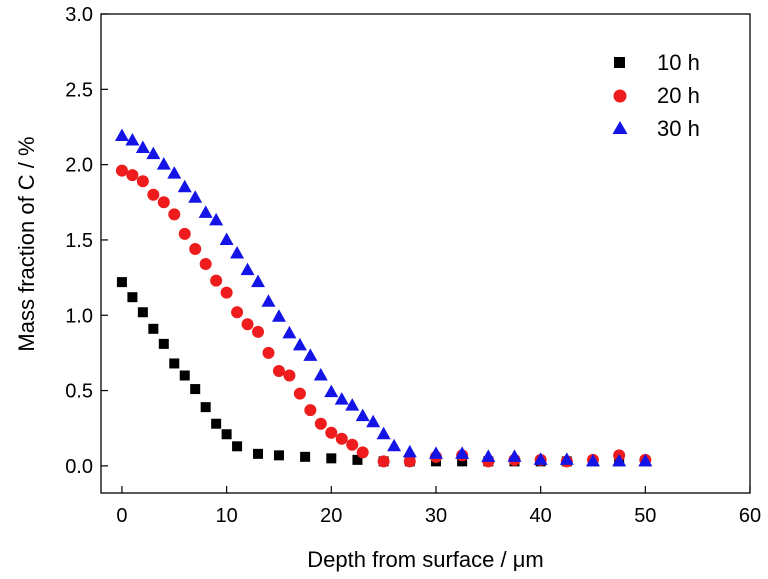 The width and height of the screenshot is (768, 579). I want to click on legend-marker-10h, so click(619, 62).